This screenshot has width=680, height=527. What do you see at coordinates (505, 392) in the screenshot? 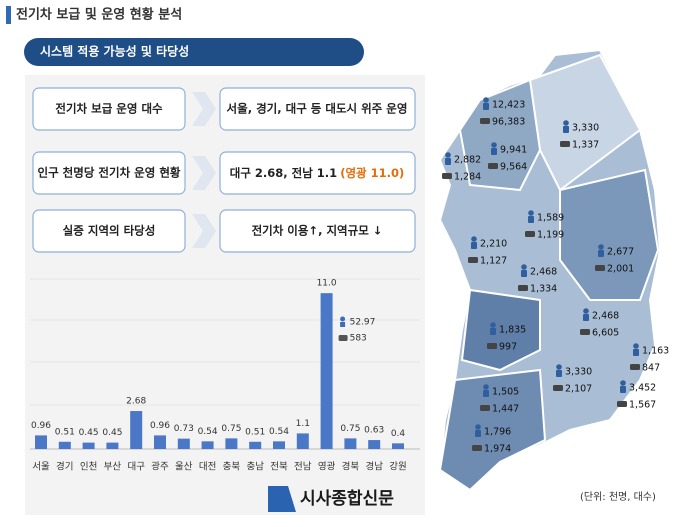
I see `people-count: 1,505` at bounding box center [505, 392].